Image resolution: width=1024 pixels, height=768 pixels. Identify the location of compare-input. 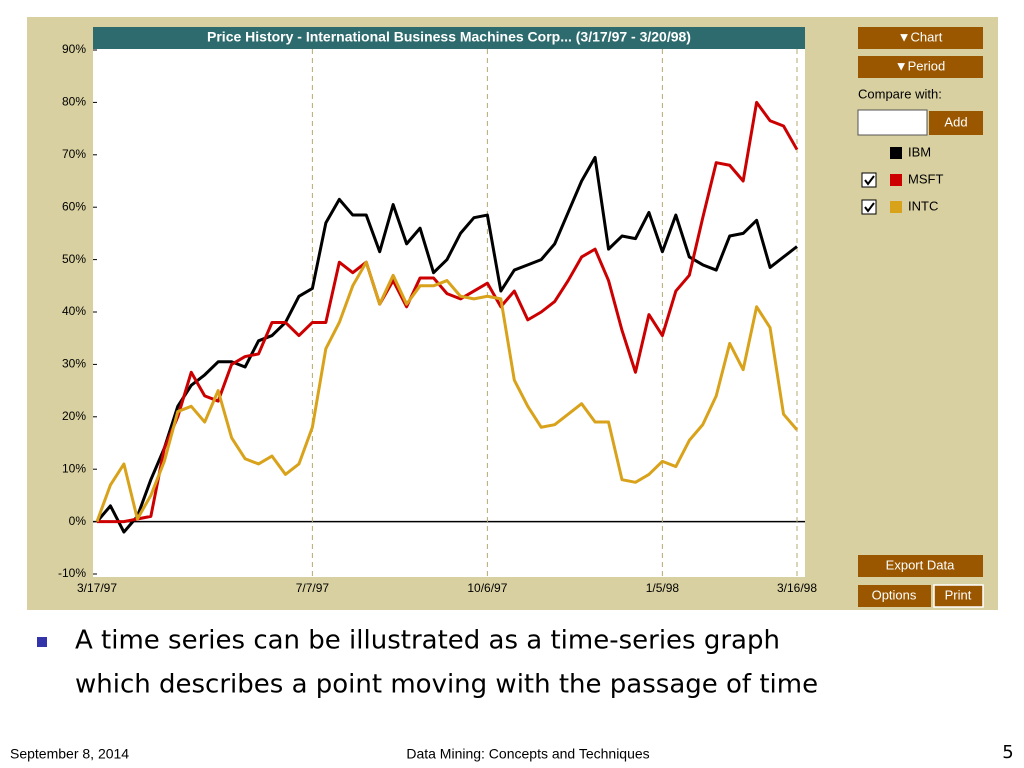
(892, 122).